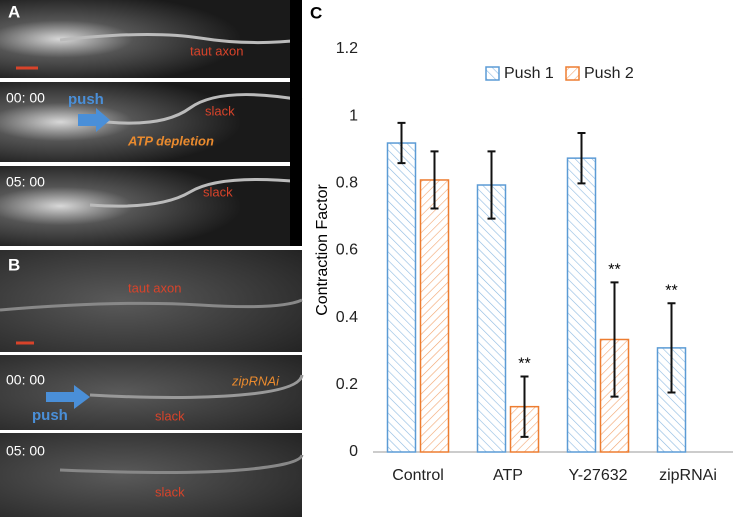 This screenshot has height=517, width=736. Describe the element at coordinates (170, 140) in the screenshot. I see `annotation: ATP depletion` at that location.